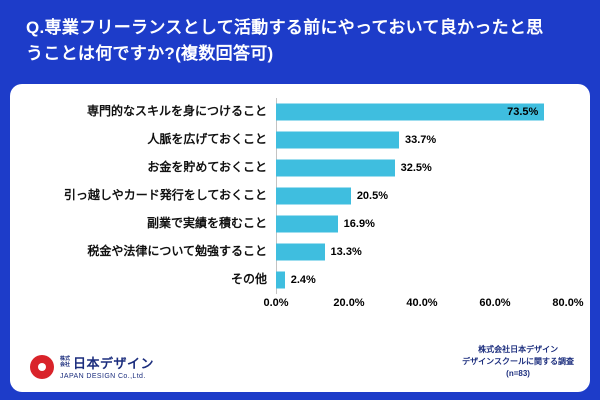  I want to click on bar-row: その他 2.4%, so click(297, 280).